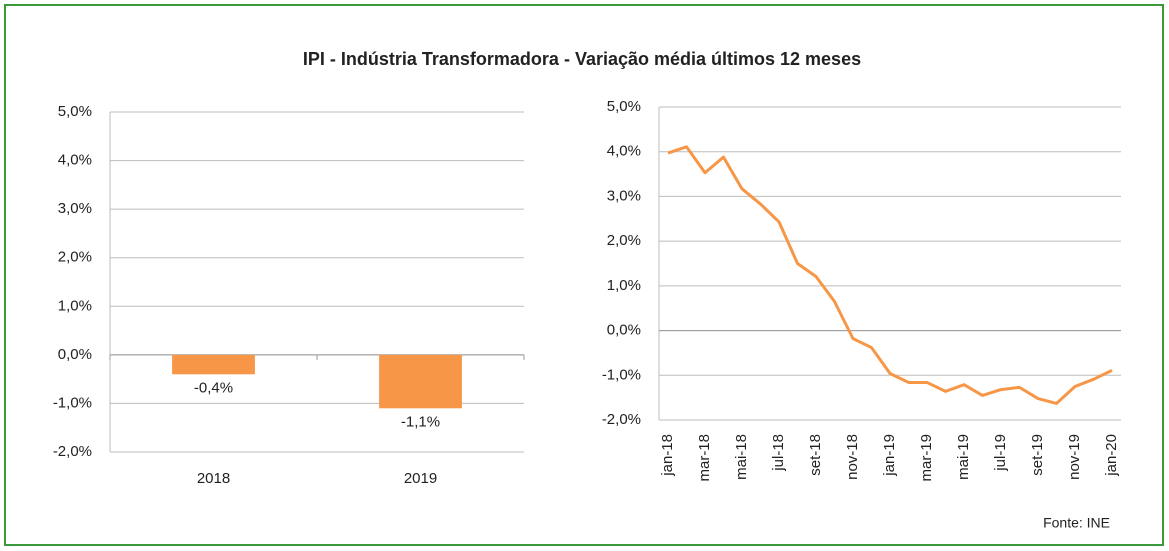 The height and width of the screenshot is (551, 1169). What do you see at coordinates (213, 478) in the screenshot?
I see `x-tick-label: 2018` at bounding box center [213, 478].